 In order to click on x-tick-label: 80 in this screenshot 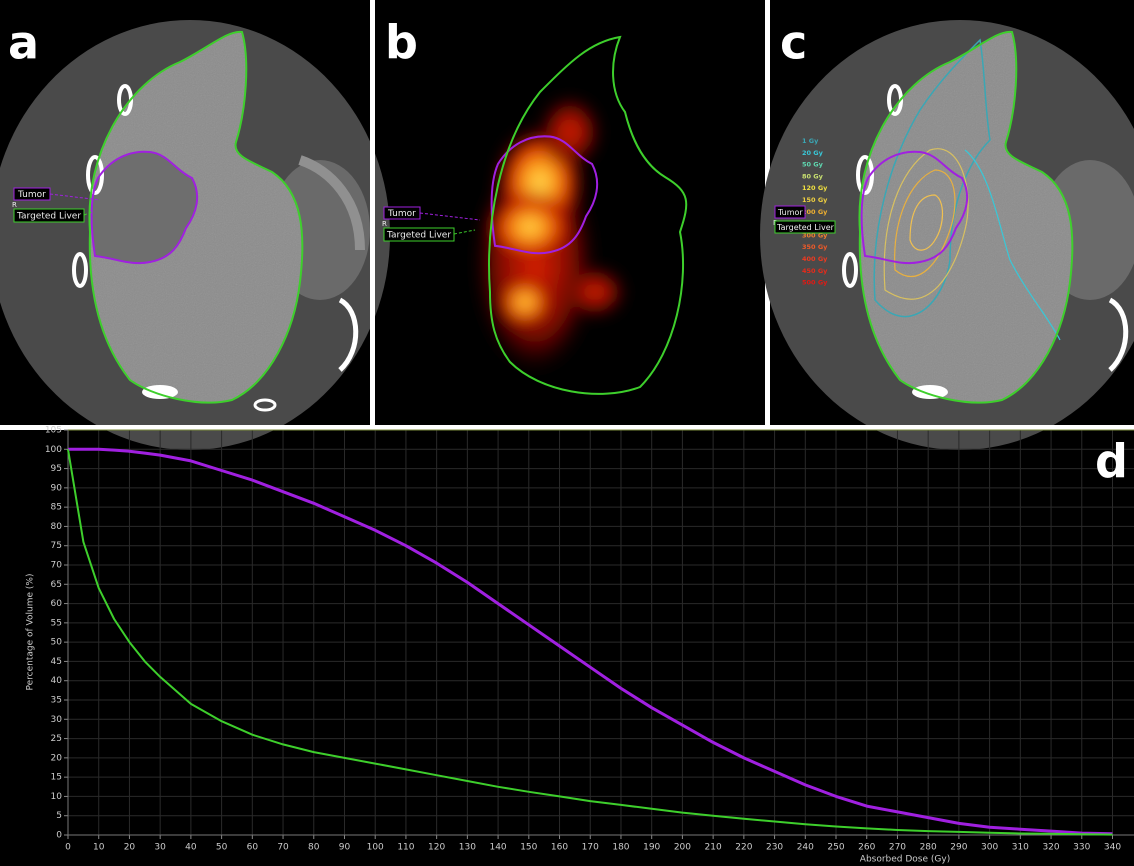, I will do `click(314, 848)`.